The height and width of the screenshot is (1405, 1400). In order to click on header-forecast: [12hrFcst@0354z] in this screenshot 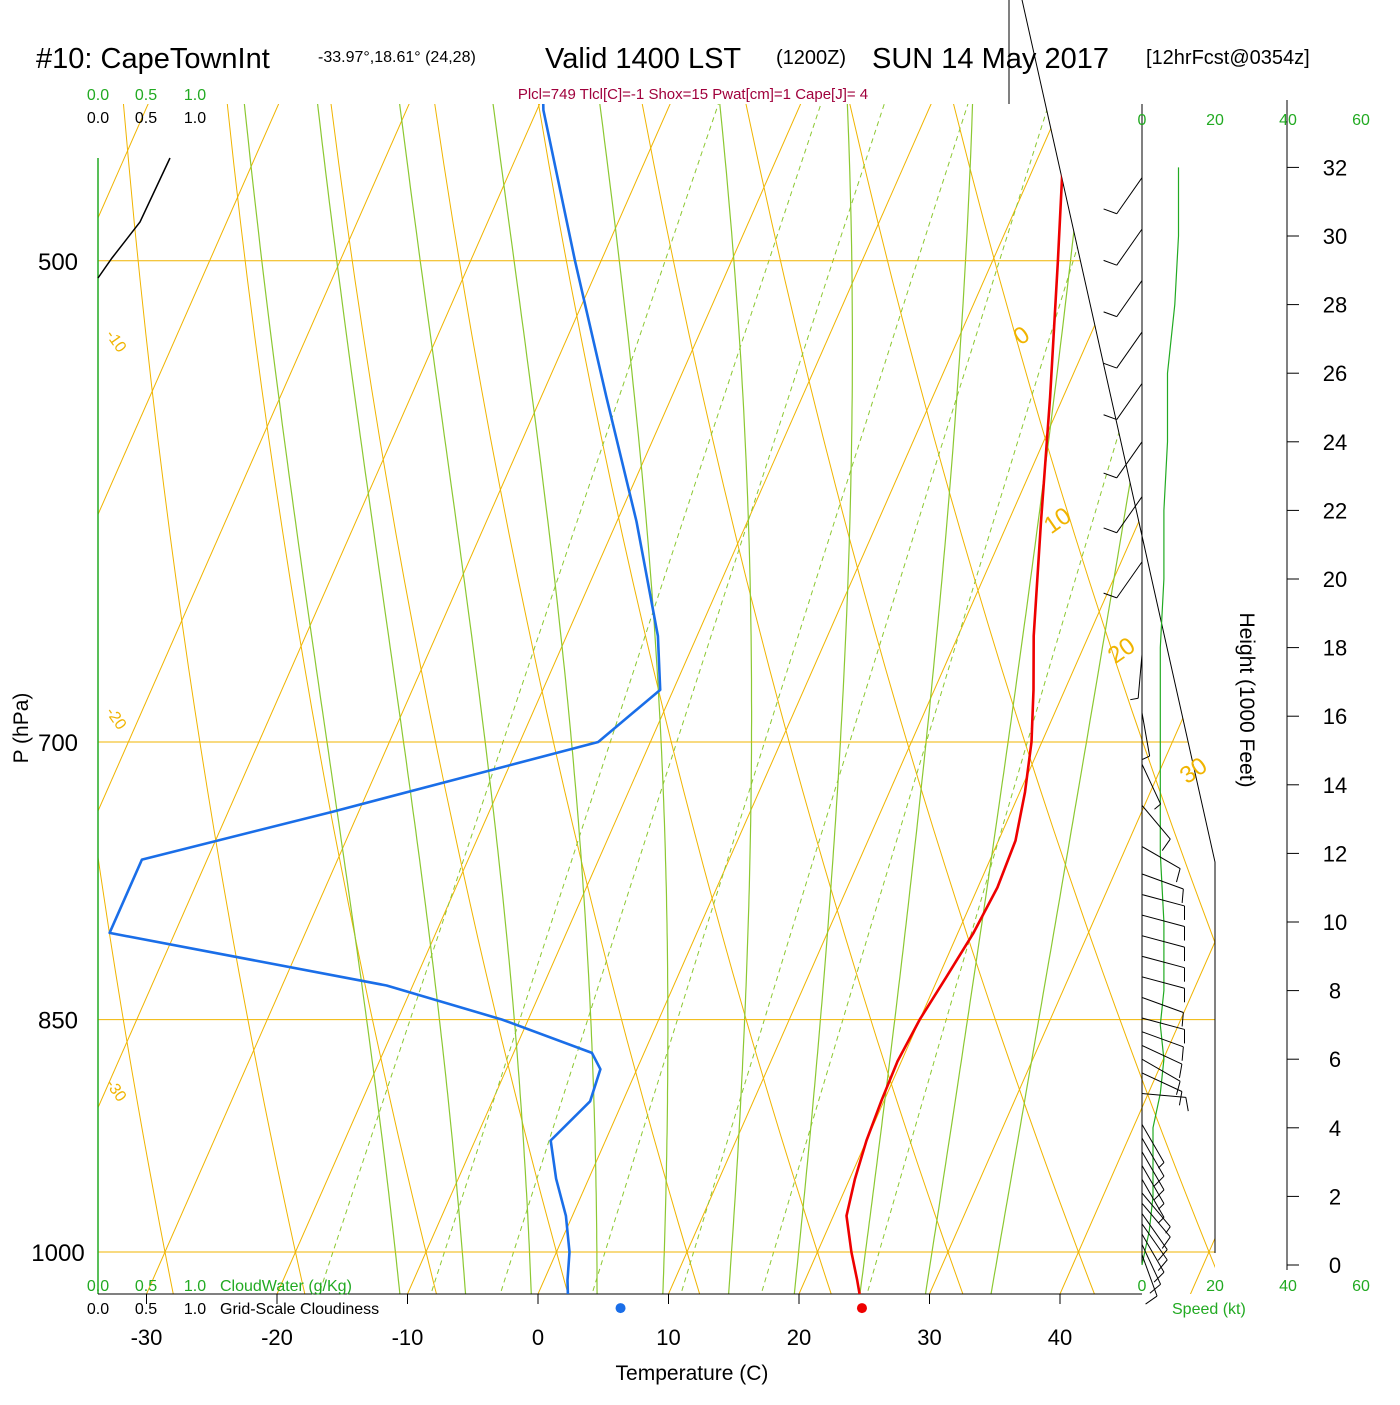, I will do `click(1228, 58)`.